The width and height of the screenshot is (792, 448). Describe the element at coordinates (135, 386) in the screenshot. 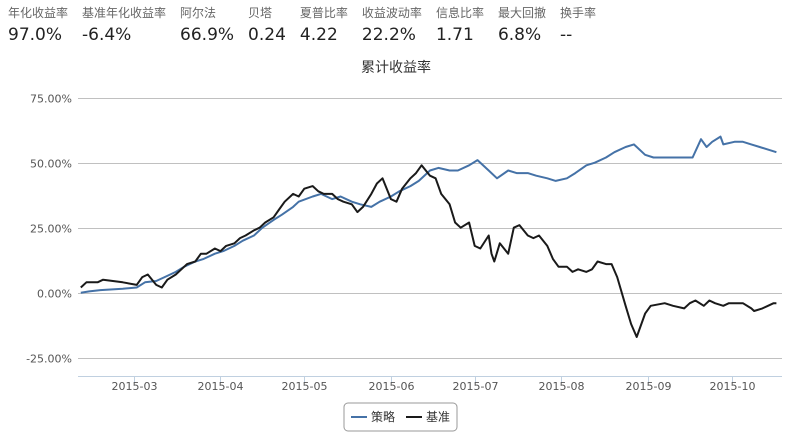

I see `x-tick-label: 2015-03` at that location.